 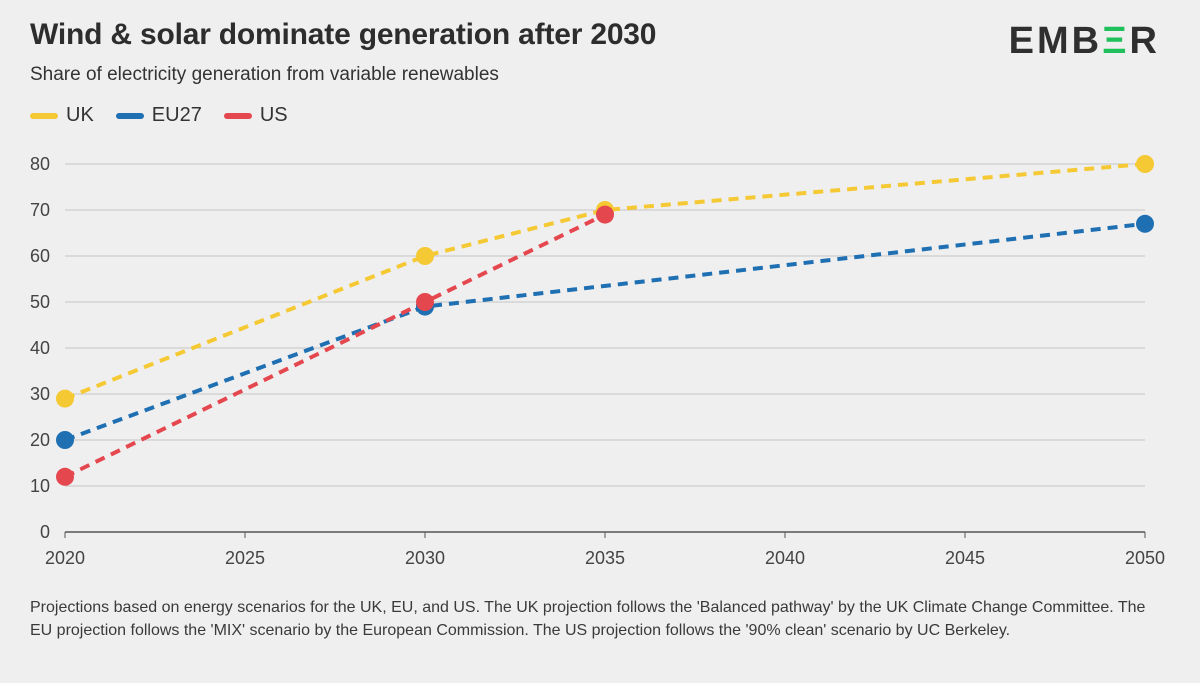 What do you see at coordinates (605, 558) in the screenshot?
I see `x-tick-label: 2035` at bounding box center [605, 558].